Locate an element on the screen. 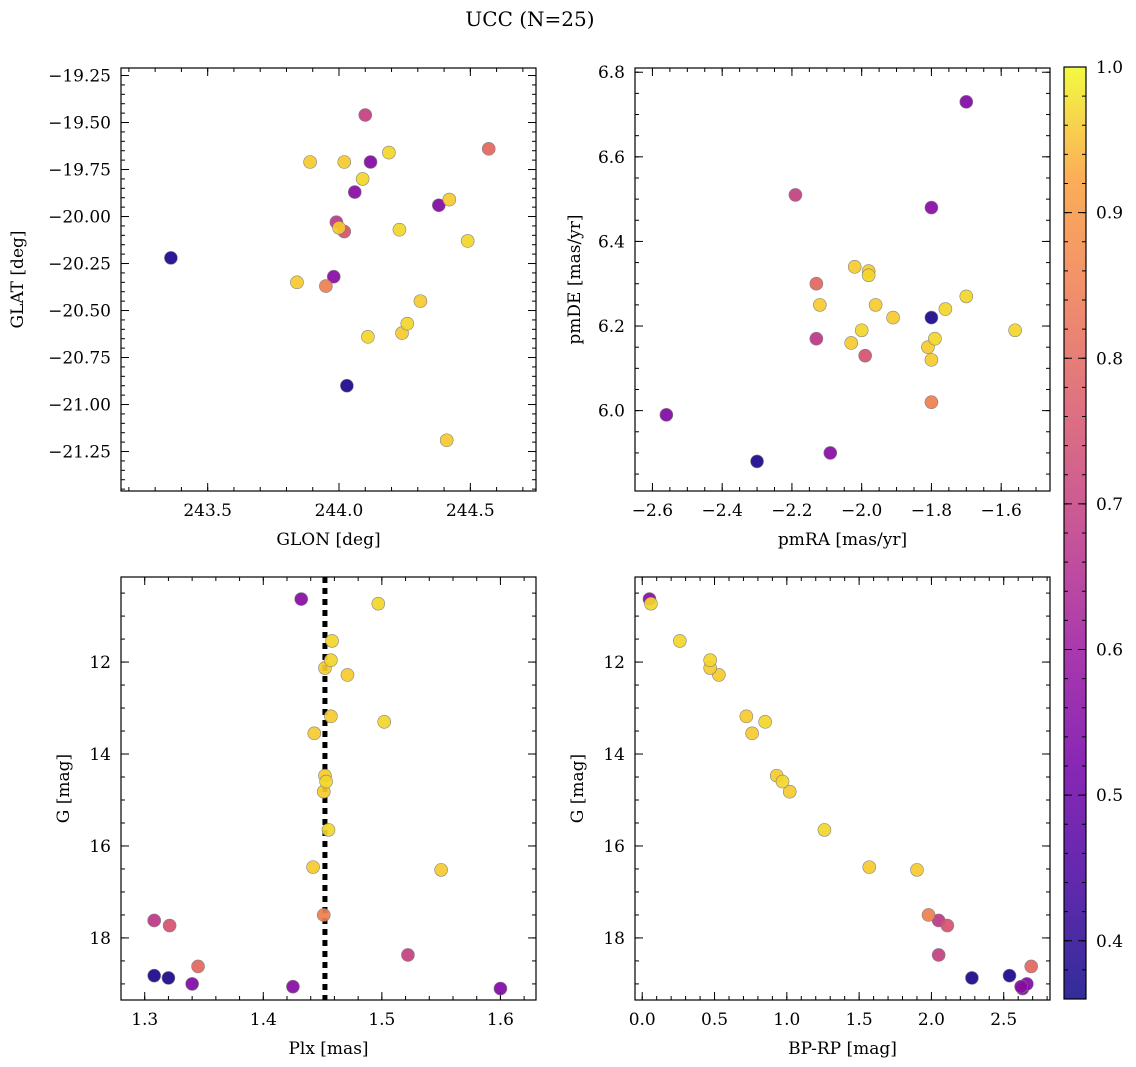  x-tick-label: 244.5 is located at coordinates (470, 511).